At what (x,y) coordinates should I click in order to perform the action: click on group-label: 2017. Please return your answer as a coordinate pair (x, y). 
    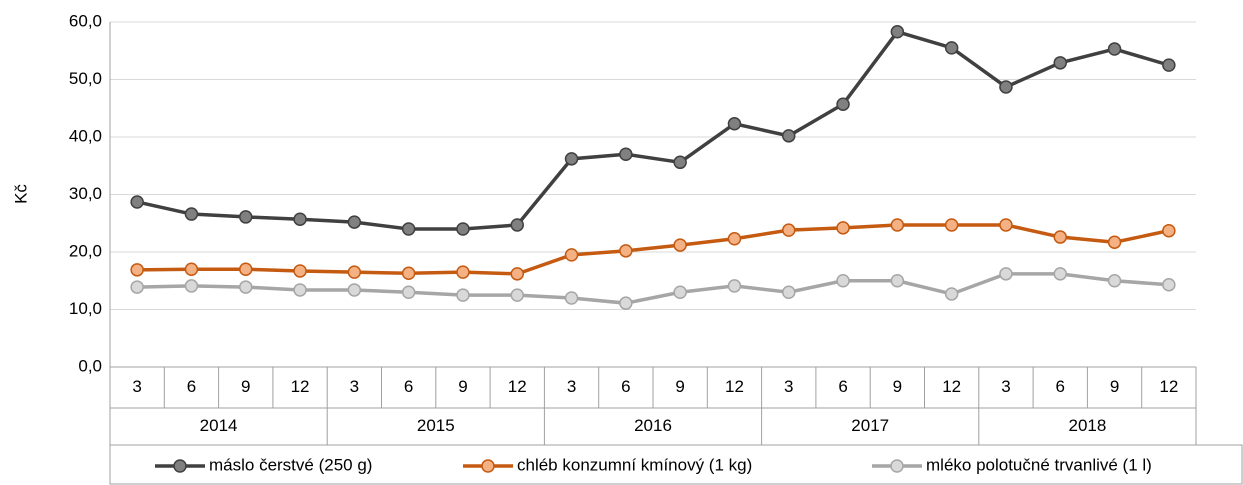
    Looking at the image, I should click on (870, 425).